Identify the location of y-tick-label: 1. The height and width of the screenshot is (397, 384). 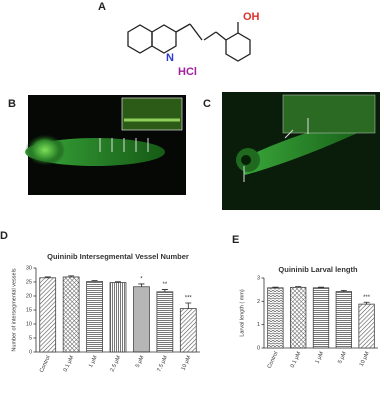
(258, 325).